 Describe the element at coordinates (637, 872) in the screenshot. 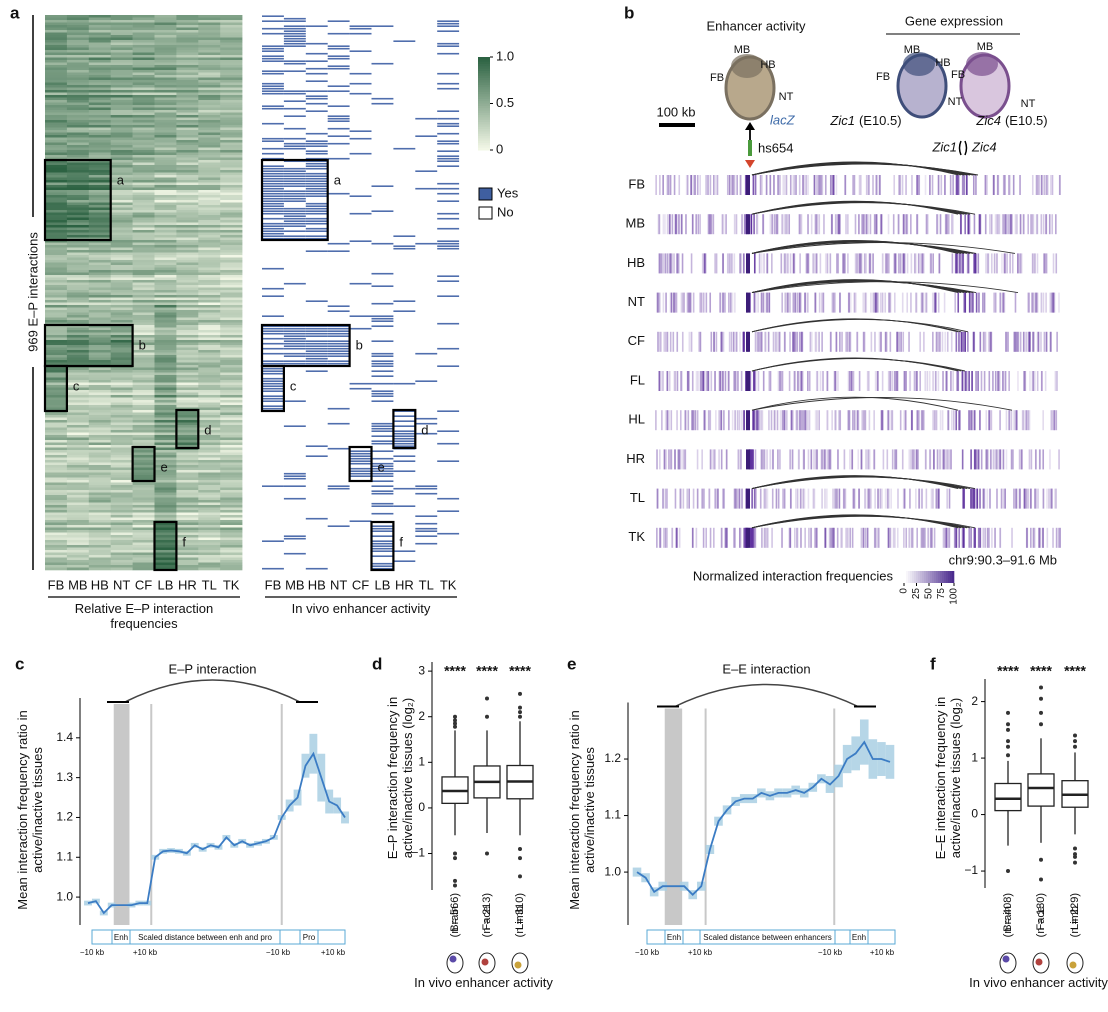

I see `confidence-band` at that location.